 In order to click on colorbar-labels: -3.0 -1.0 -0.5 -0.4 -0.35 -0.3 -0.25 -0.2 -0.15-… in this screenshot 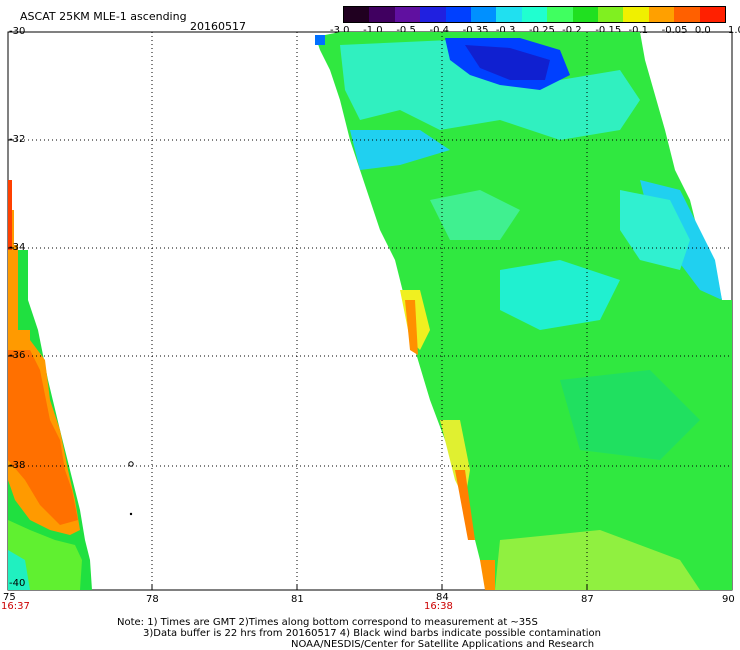, I will do `click(535, 31)`.